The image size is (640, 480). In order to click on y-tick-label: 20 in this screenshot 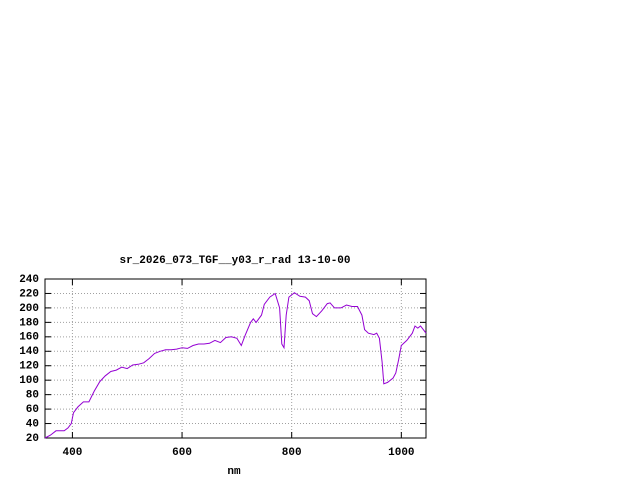, I will do `click(32, 439)`.